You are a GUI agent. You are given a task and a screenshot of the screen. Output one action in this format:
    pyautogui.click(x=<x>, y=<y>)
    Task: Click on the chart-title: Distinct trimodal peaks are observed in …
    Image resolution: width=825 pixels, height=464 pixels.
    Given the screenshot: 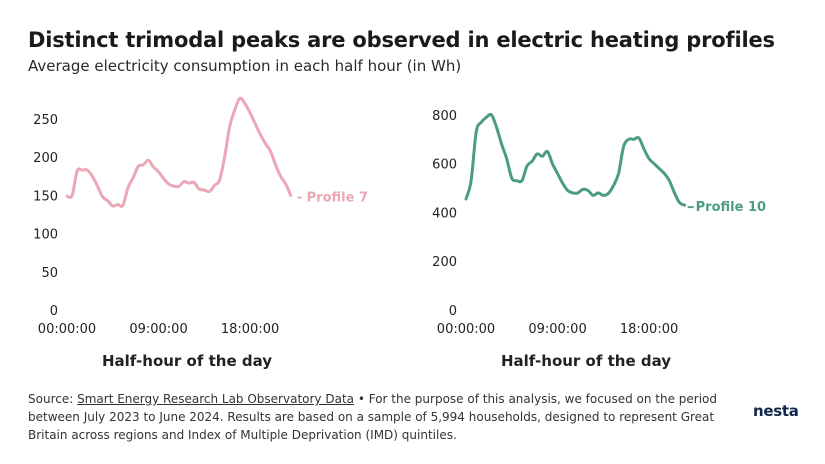 What is the action you would take?
    pyautogui.click(x=401, y=40)
    